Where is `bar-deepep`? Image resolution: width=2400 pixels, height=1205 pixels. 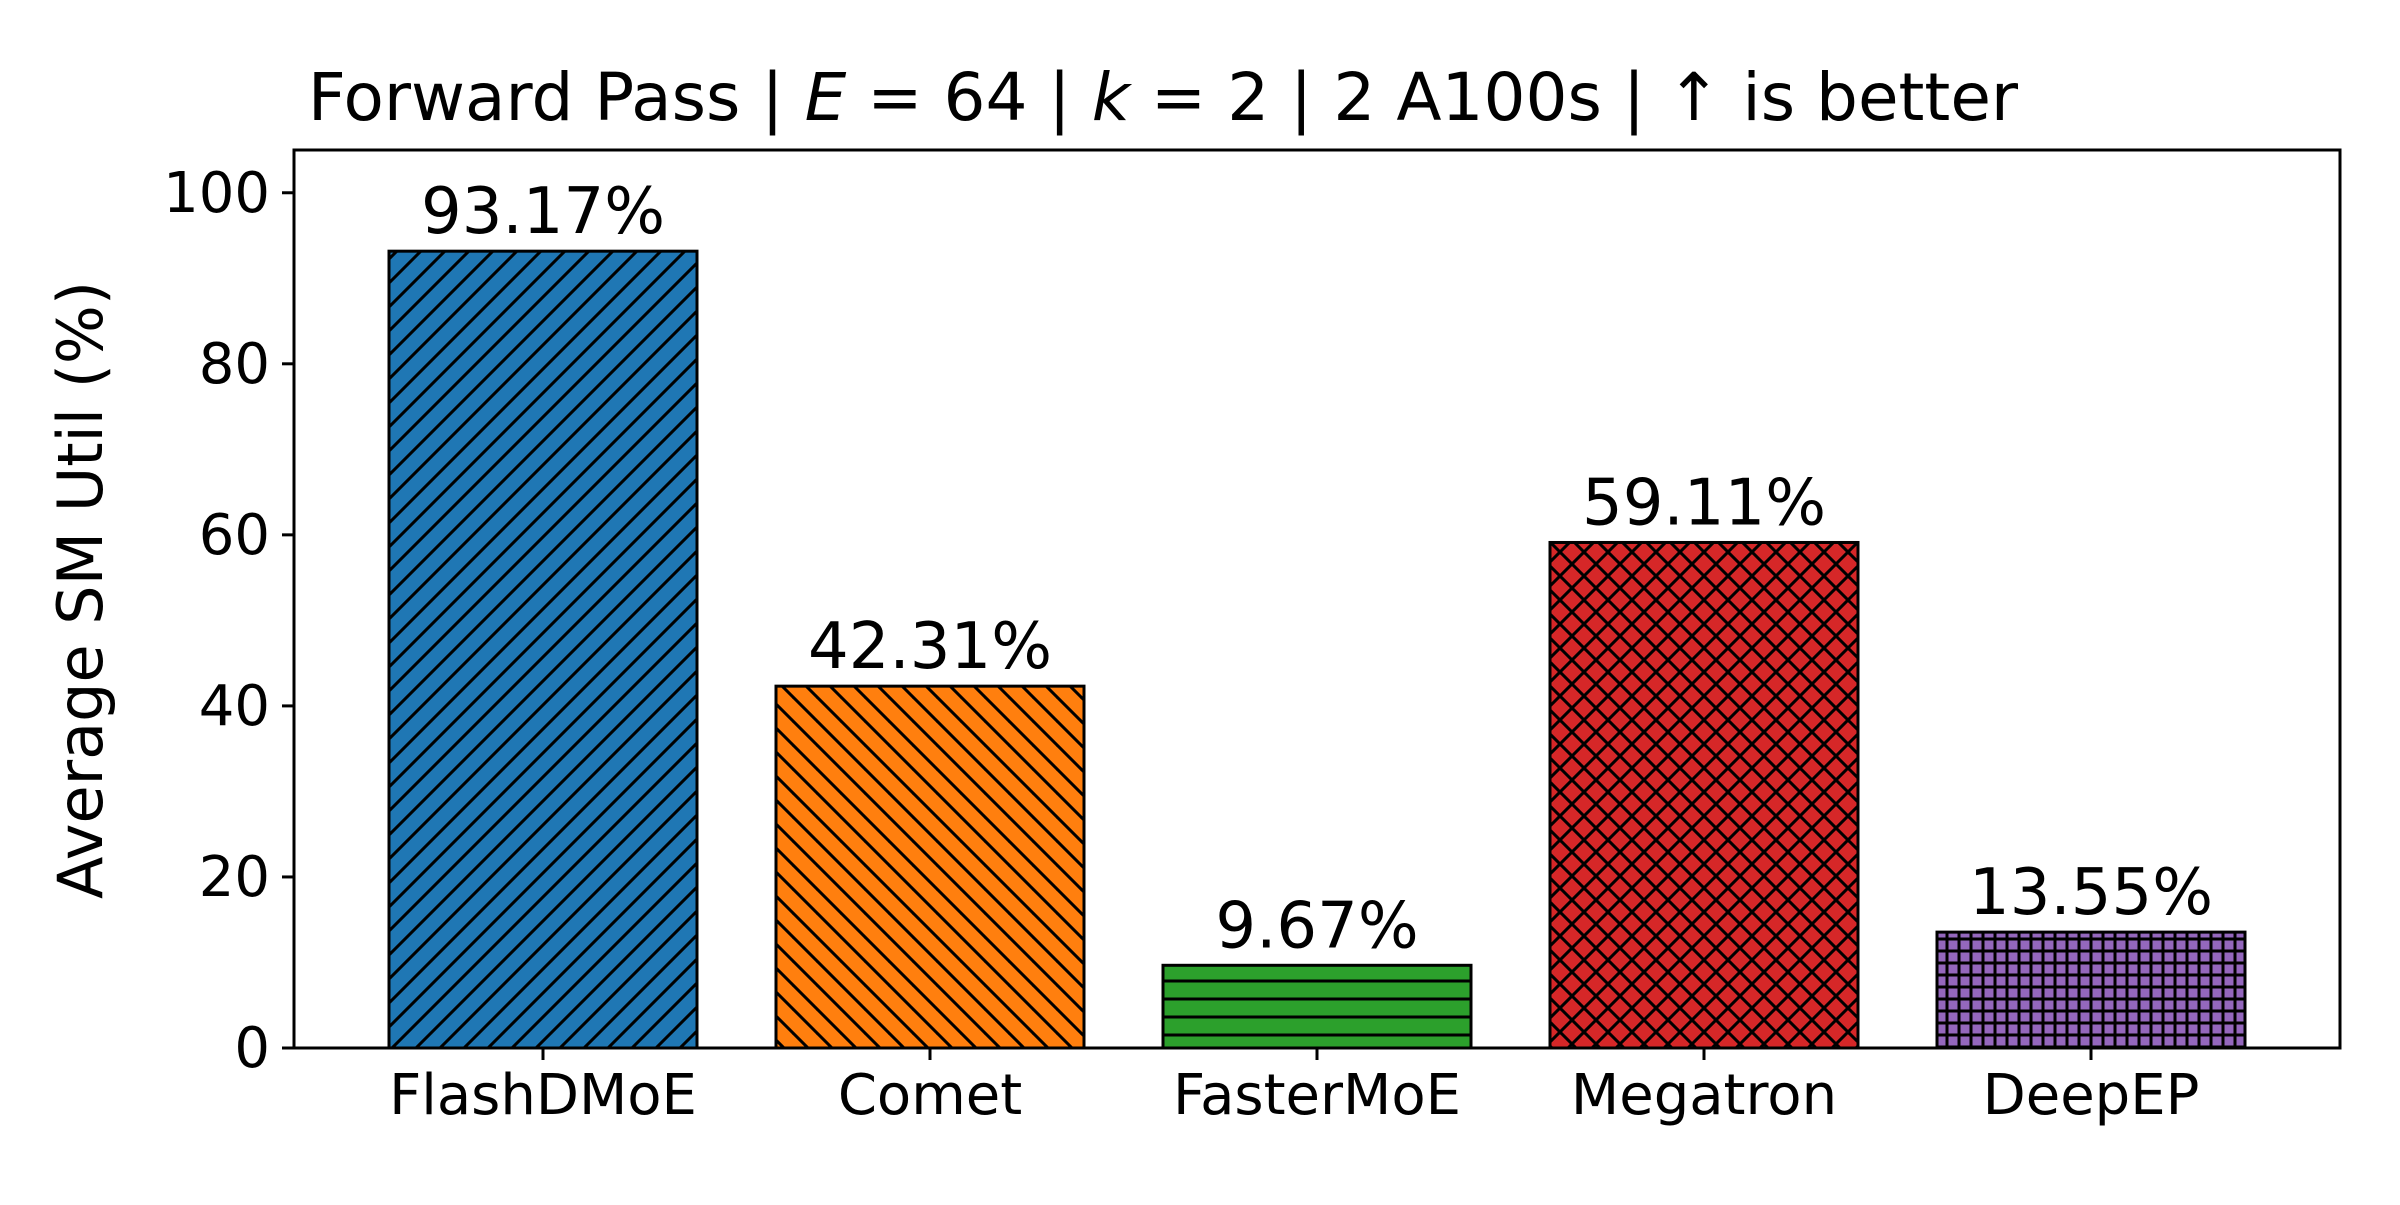
bar-deepep is located at coordinates (2091, 990).